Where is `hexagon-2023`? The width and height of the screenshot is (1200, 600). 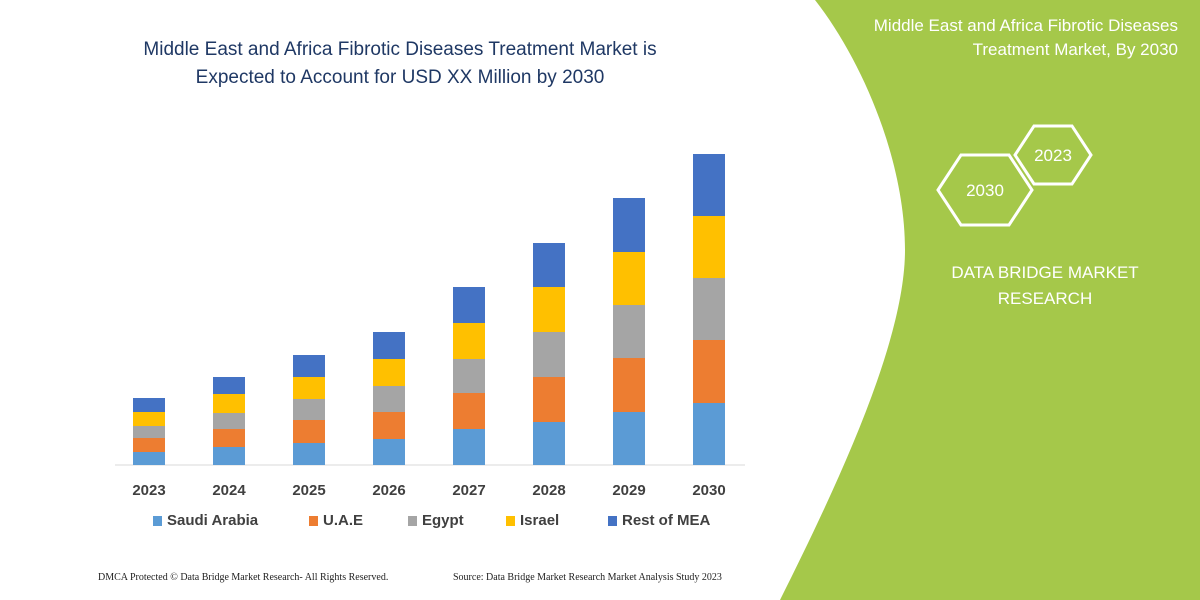
hexagon-2023 is located at coordinates (1053, 155).